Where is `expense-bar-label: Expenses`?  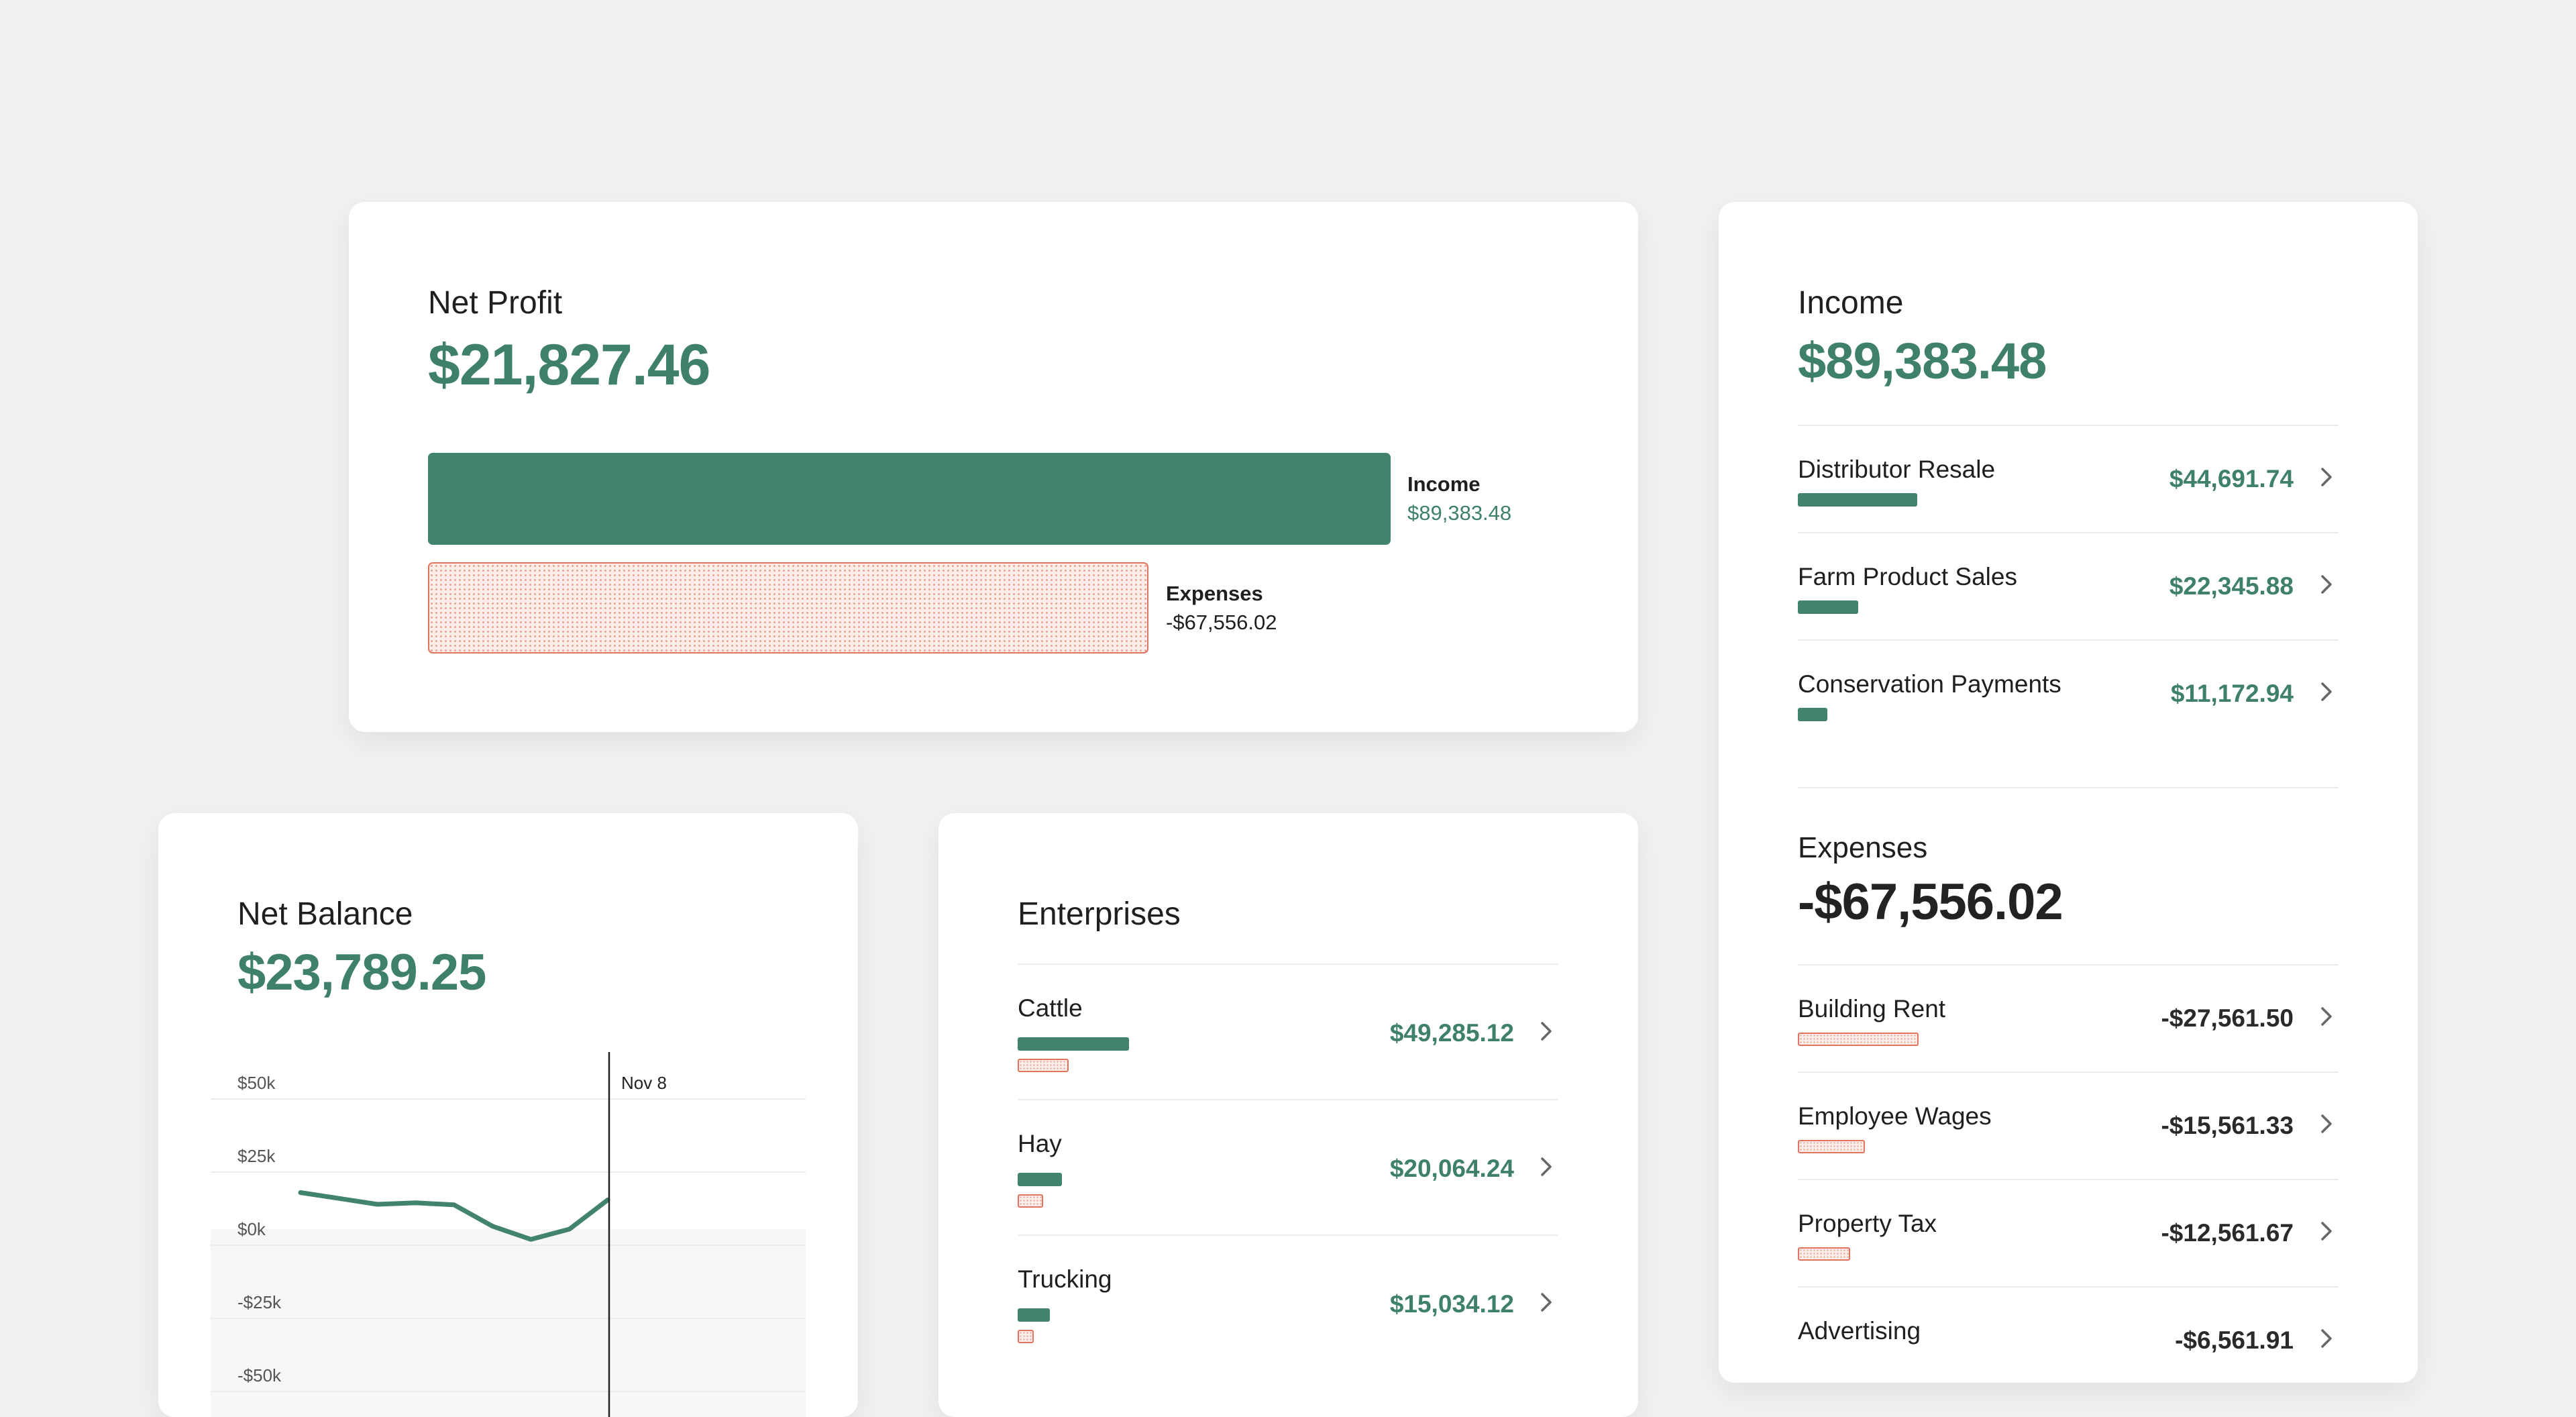
expense-bar-label: Expenses is located at coordinates (1214, 593).